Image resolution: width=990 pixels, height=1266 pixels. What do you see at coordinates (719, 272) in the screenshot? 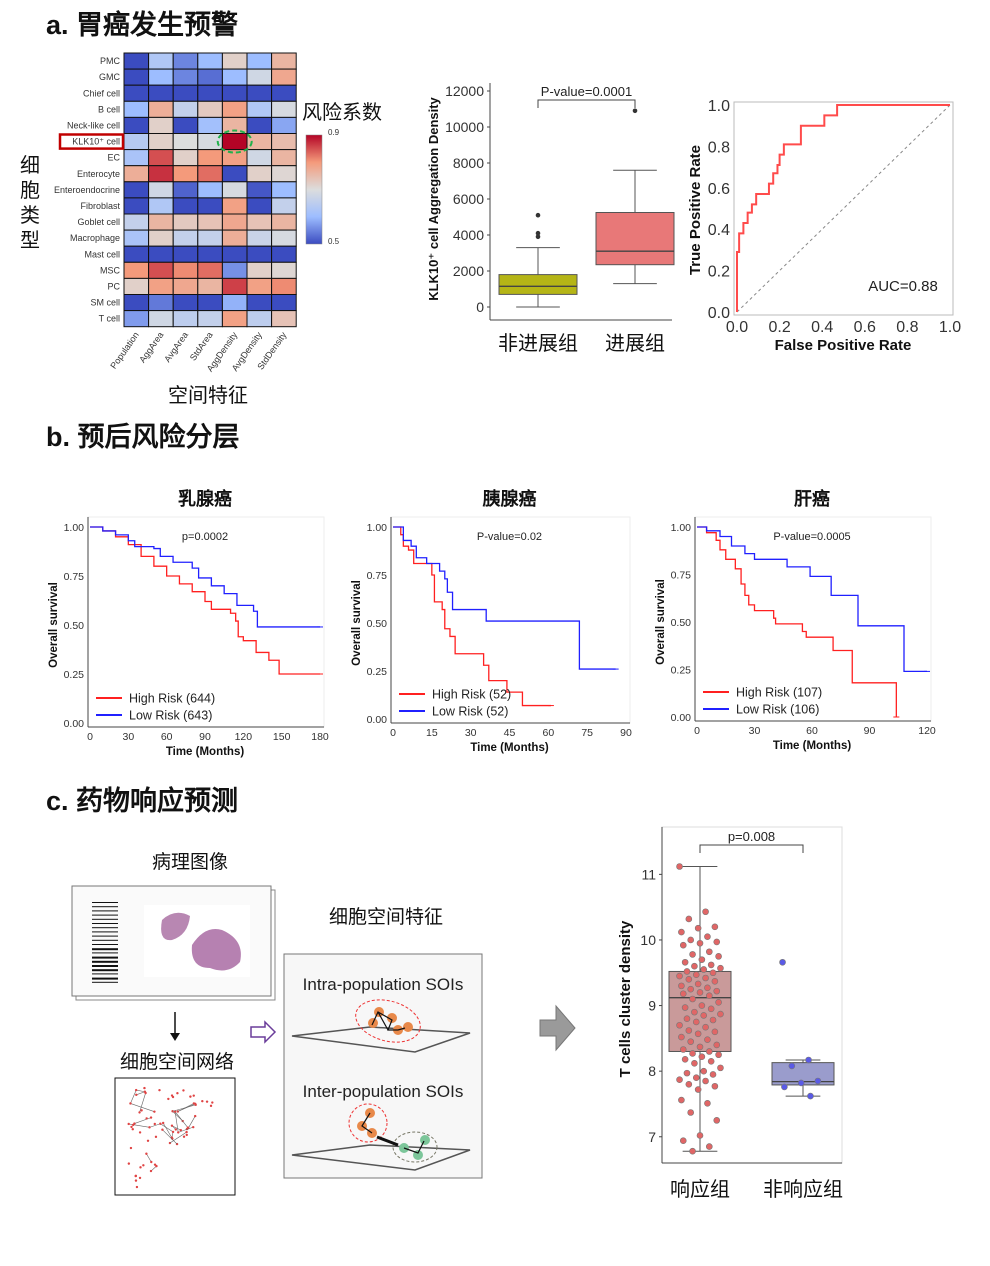
I see `y-tick-label: 0.2` at bounding box center [719, 272].